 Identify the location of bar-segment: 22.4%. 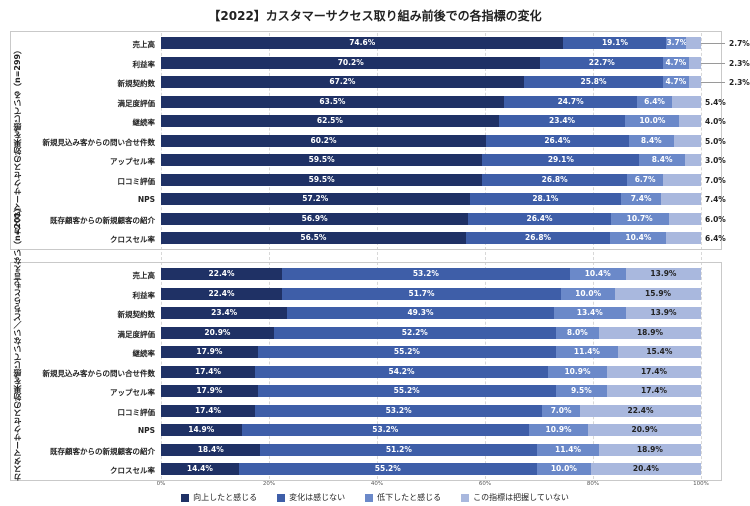
(640, 410).